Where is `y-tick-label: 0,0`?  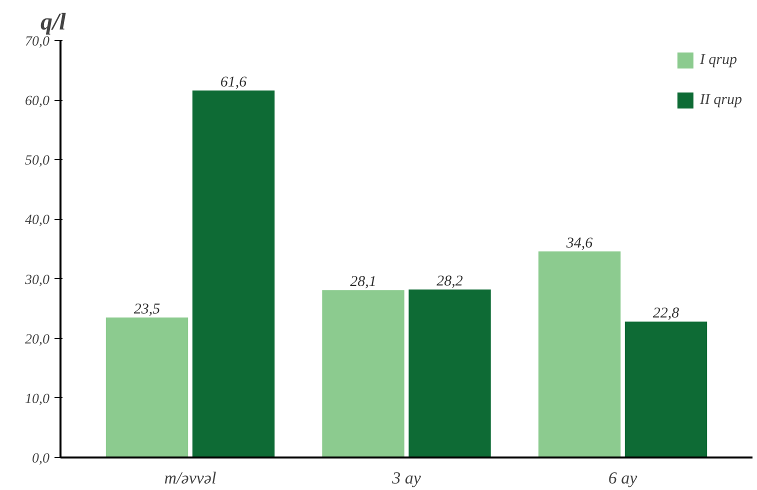
y-tick-label: 0,0 is located at coordinates (41, 459).